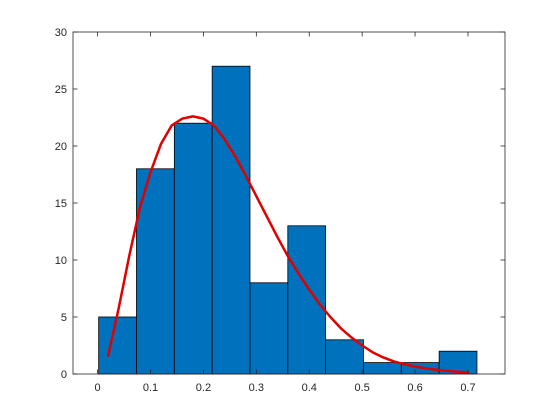 The image size is (560, 420). What do you see at coordinates (64, 318) in the screenshot?
I see `y-tick-label: 5` at bounding box center [64, 318].